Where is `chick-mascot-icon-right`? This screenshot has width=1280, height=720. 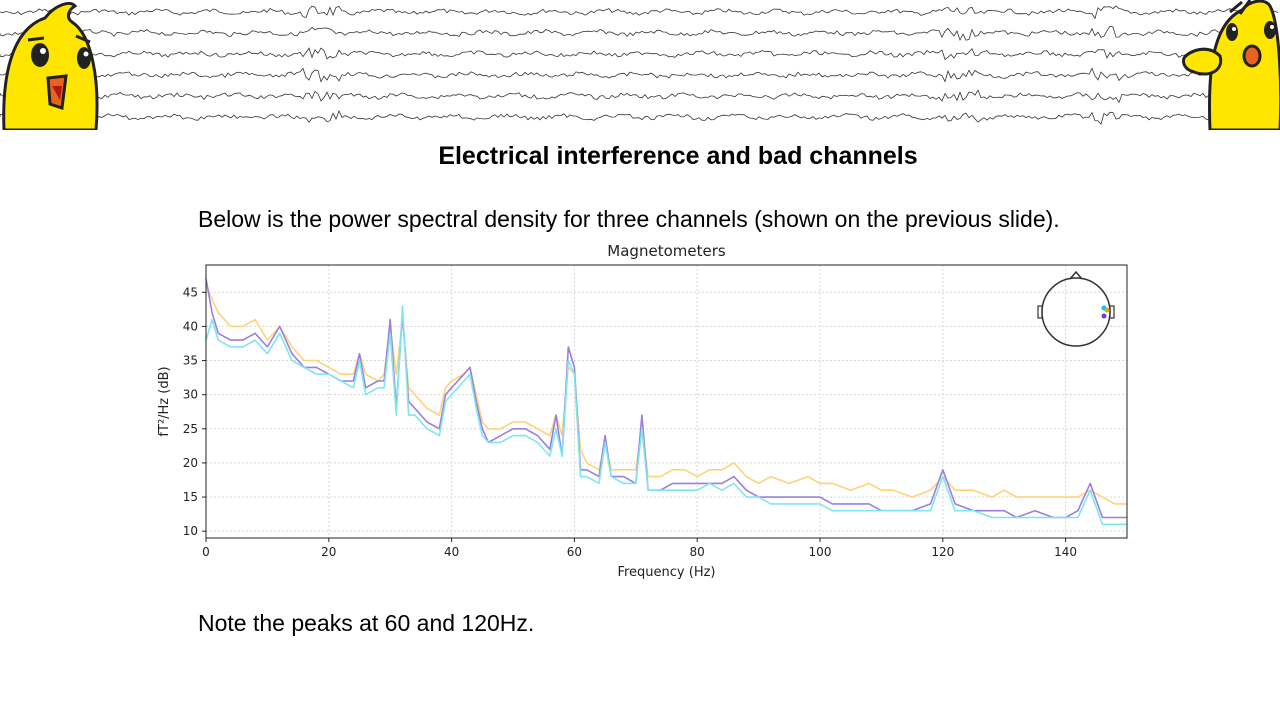
chick-mascot-icon-right is located at coordinates (1230, 66).